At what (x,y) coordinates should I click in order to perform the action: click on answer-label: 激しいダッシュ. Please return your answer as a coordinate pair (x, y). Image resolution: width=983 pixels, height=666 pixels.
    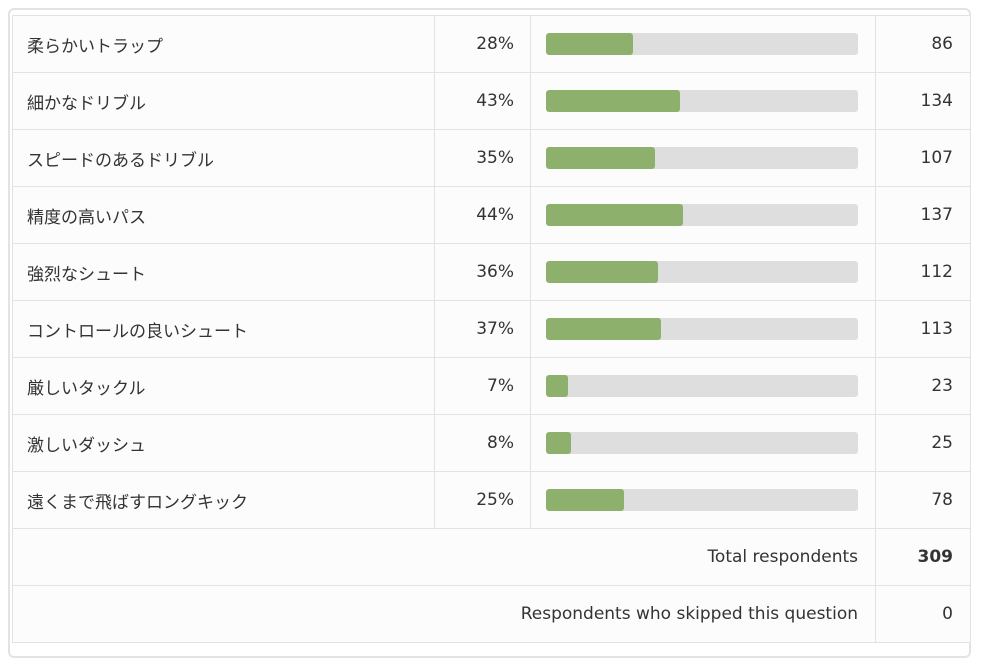
    Looking at the image, I should click on (223, 443).